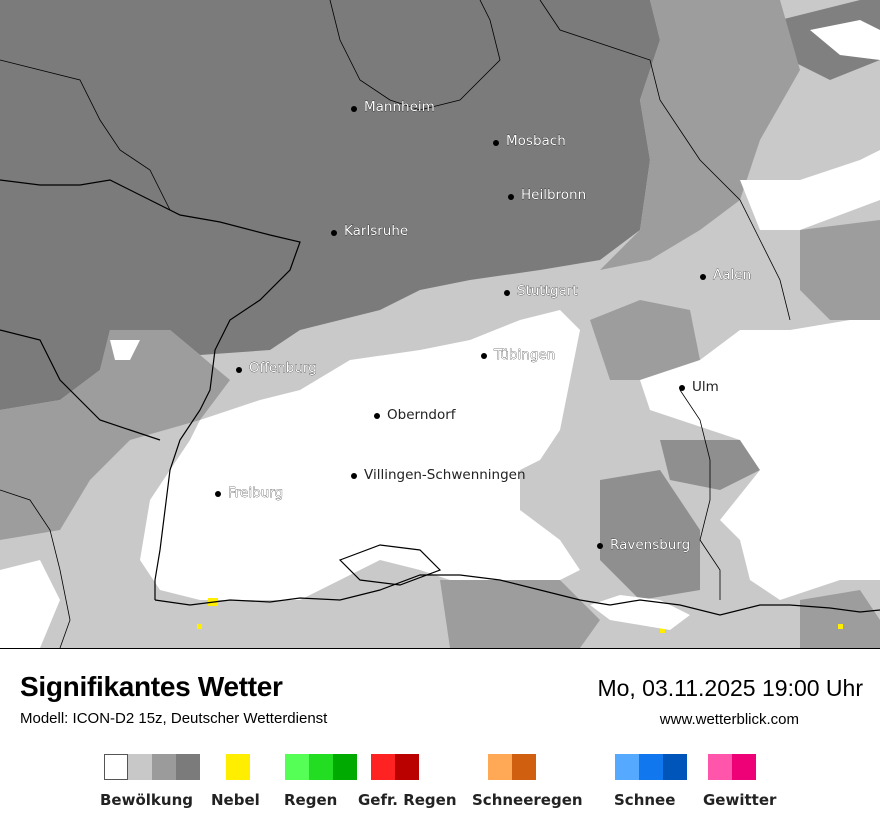  What do you see at coordinates (376, 231) in the screenshot?
I see `city-label-karlsruhe: Karlsruhe` at bounding box center [376, 231].